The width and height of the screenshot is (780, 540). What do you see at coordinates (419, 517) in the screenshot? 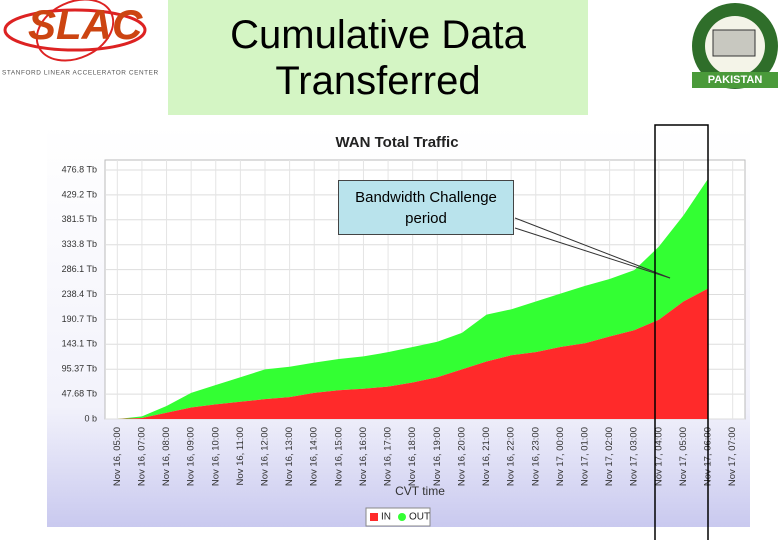
I see `legend-label: OUT` at bounding box center [419, 517].